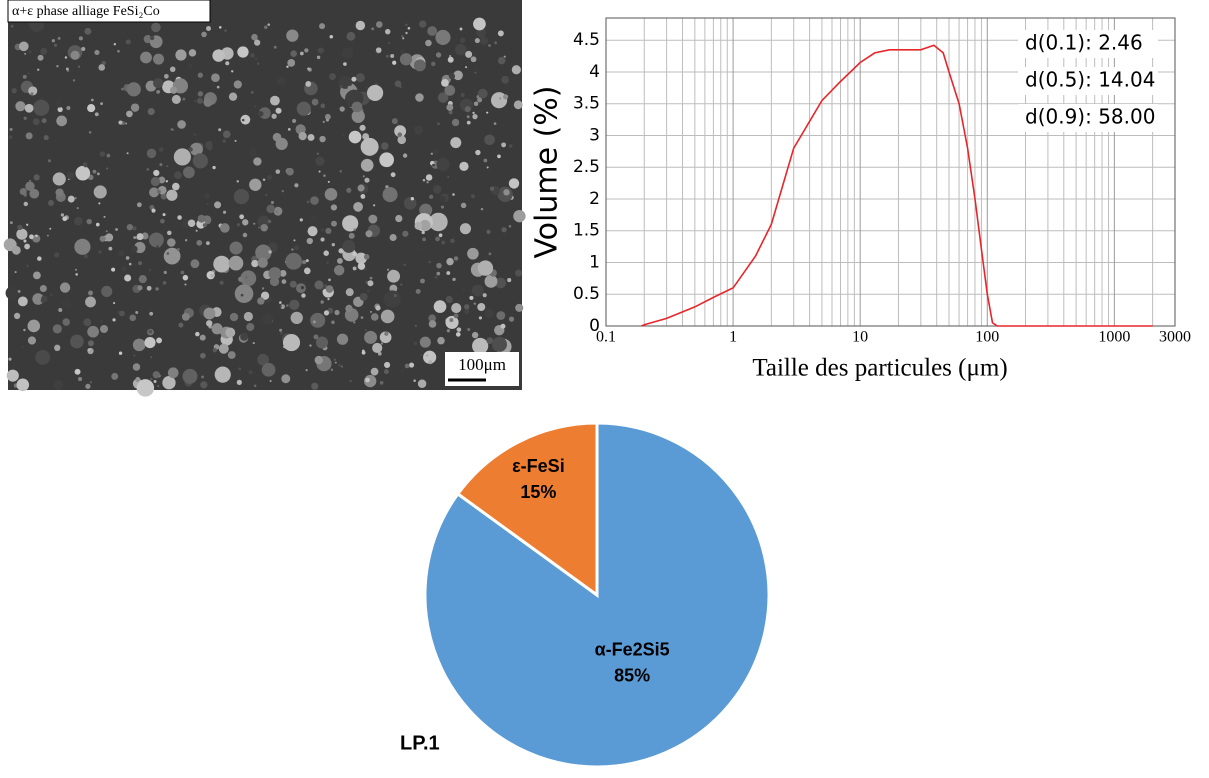  I want to click on x-tick-label: 0.1, so click(606, 337).